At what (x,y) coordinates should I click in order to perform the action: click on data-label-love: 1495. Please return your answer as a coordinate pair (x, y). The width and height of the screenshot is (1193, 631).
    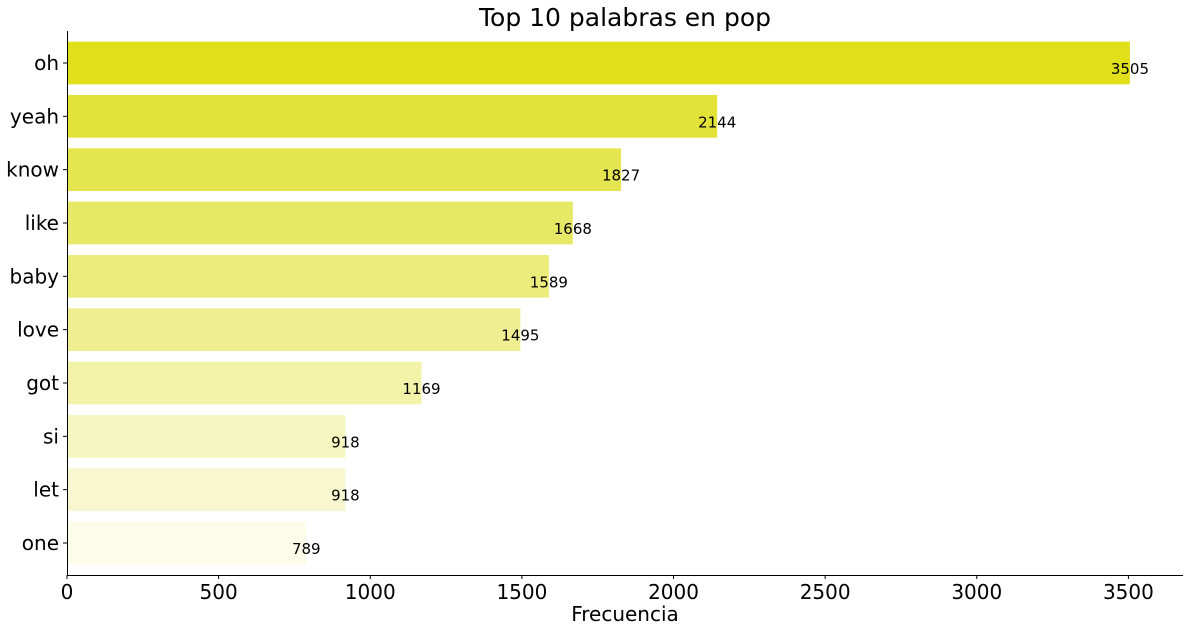
    Looking at the image, I should click on (520, 336).